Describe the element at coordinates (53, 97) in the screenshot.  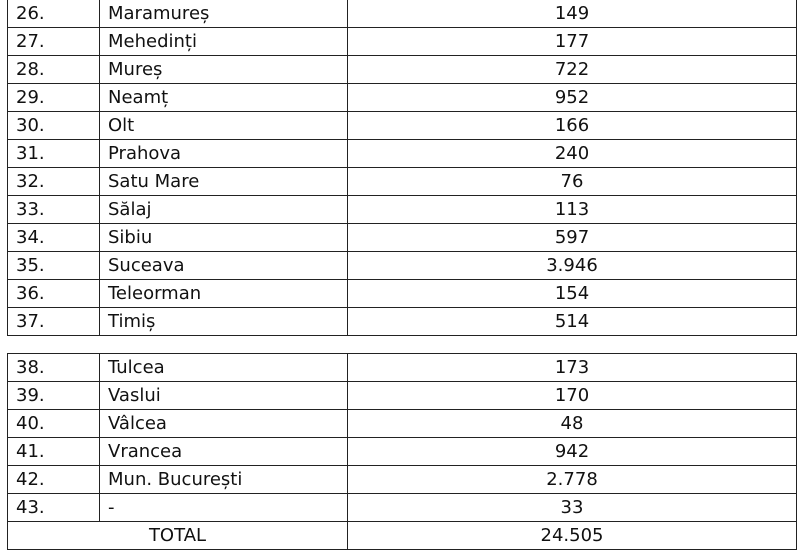
I see `row-number: 29.` at that location.